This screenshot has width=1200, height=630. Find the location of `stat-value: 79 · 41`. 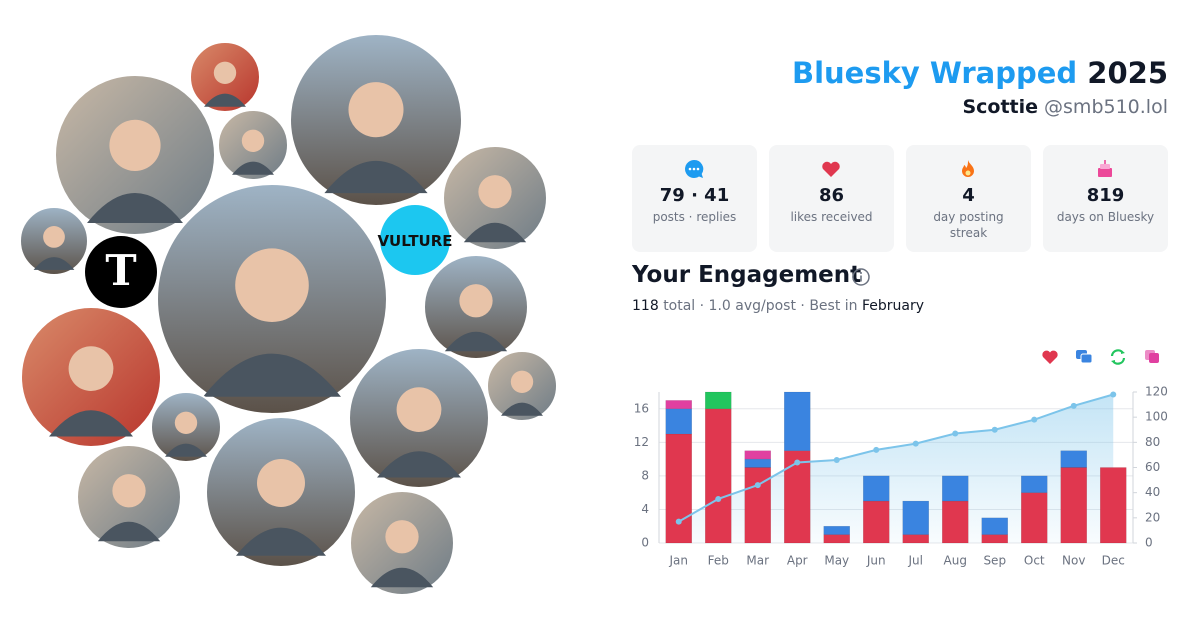

stat-value: 79 · 41 is located at coordinates (694, 195).